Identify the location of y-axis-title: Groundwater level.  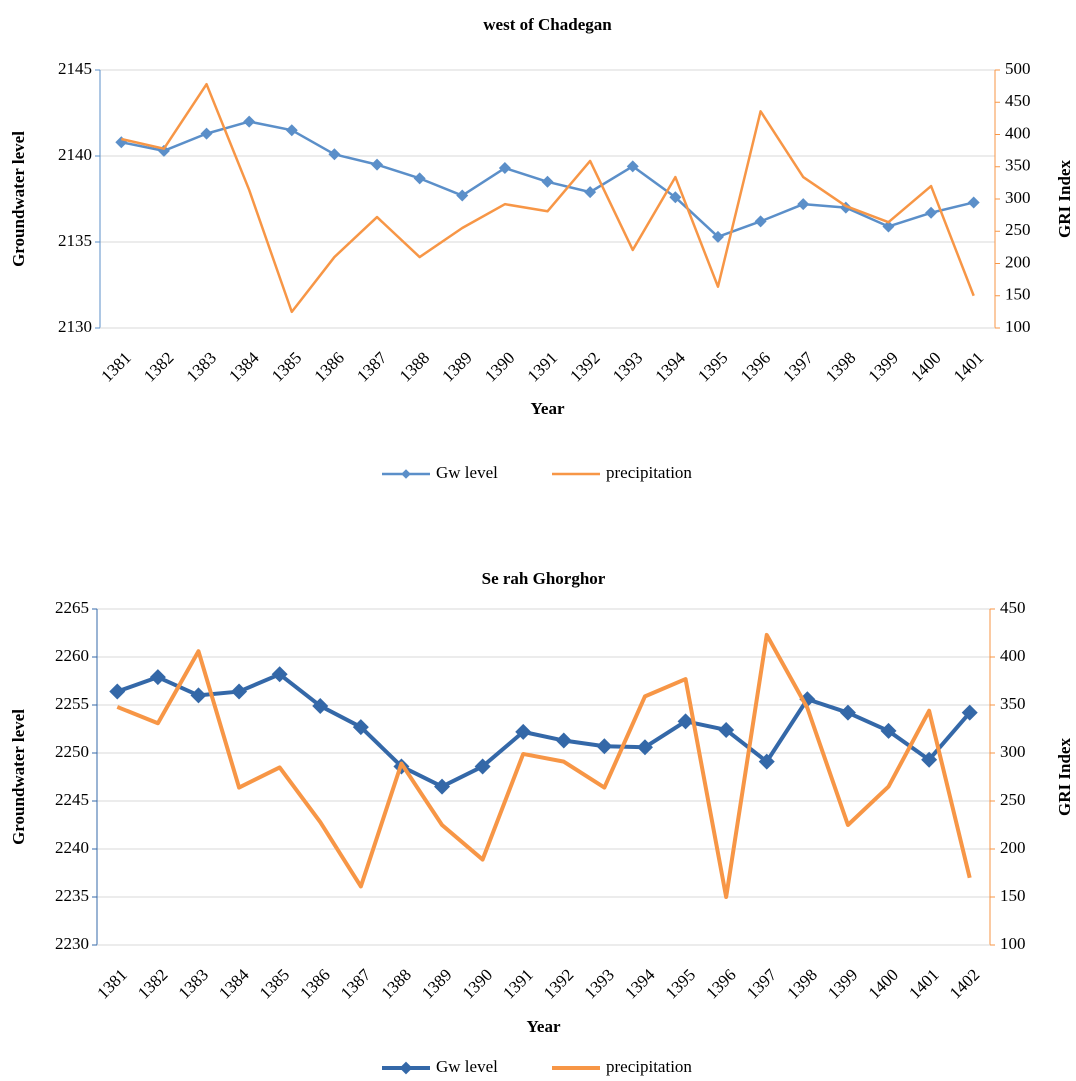
(18, 777).